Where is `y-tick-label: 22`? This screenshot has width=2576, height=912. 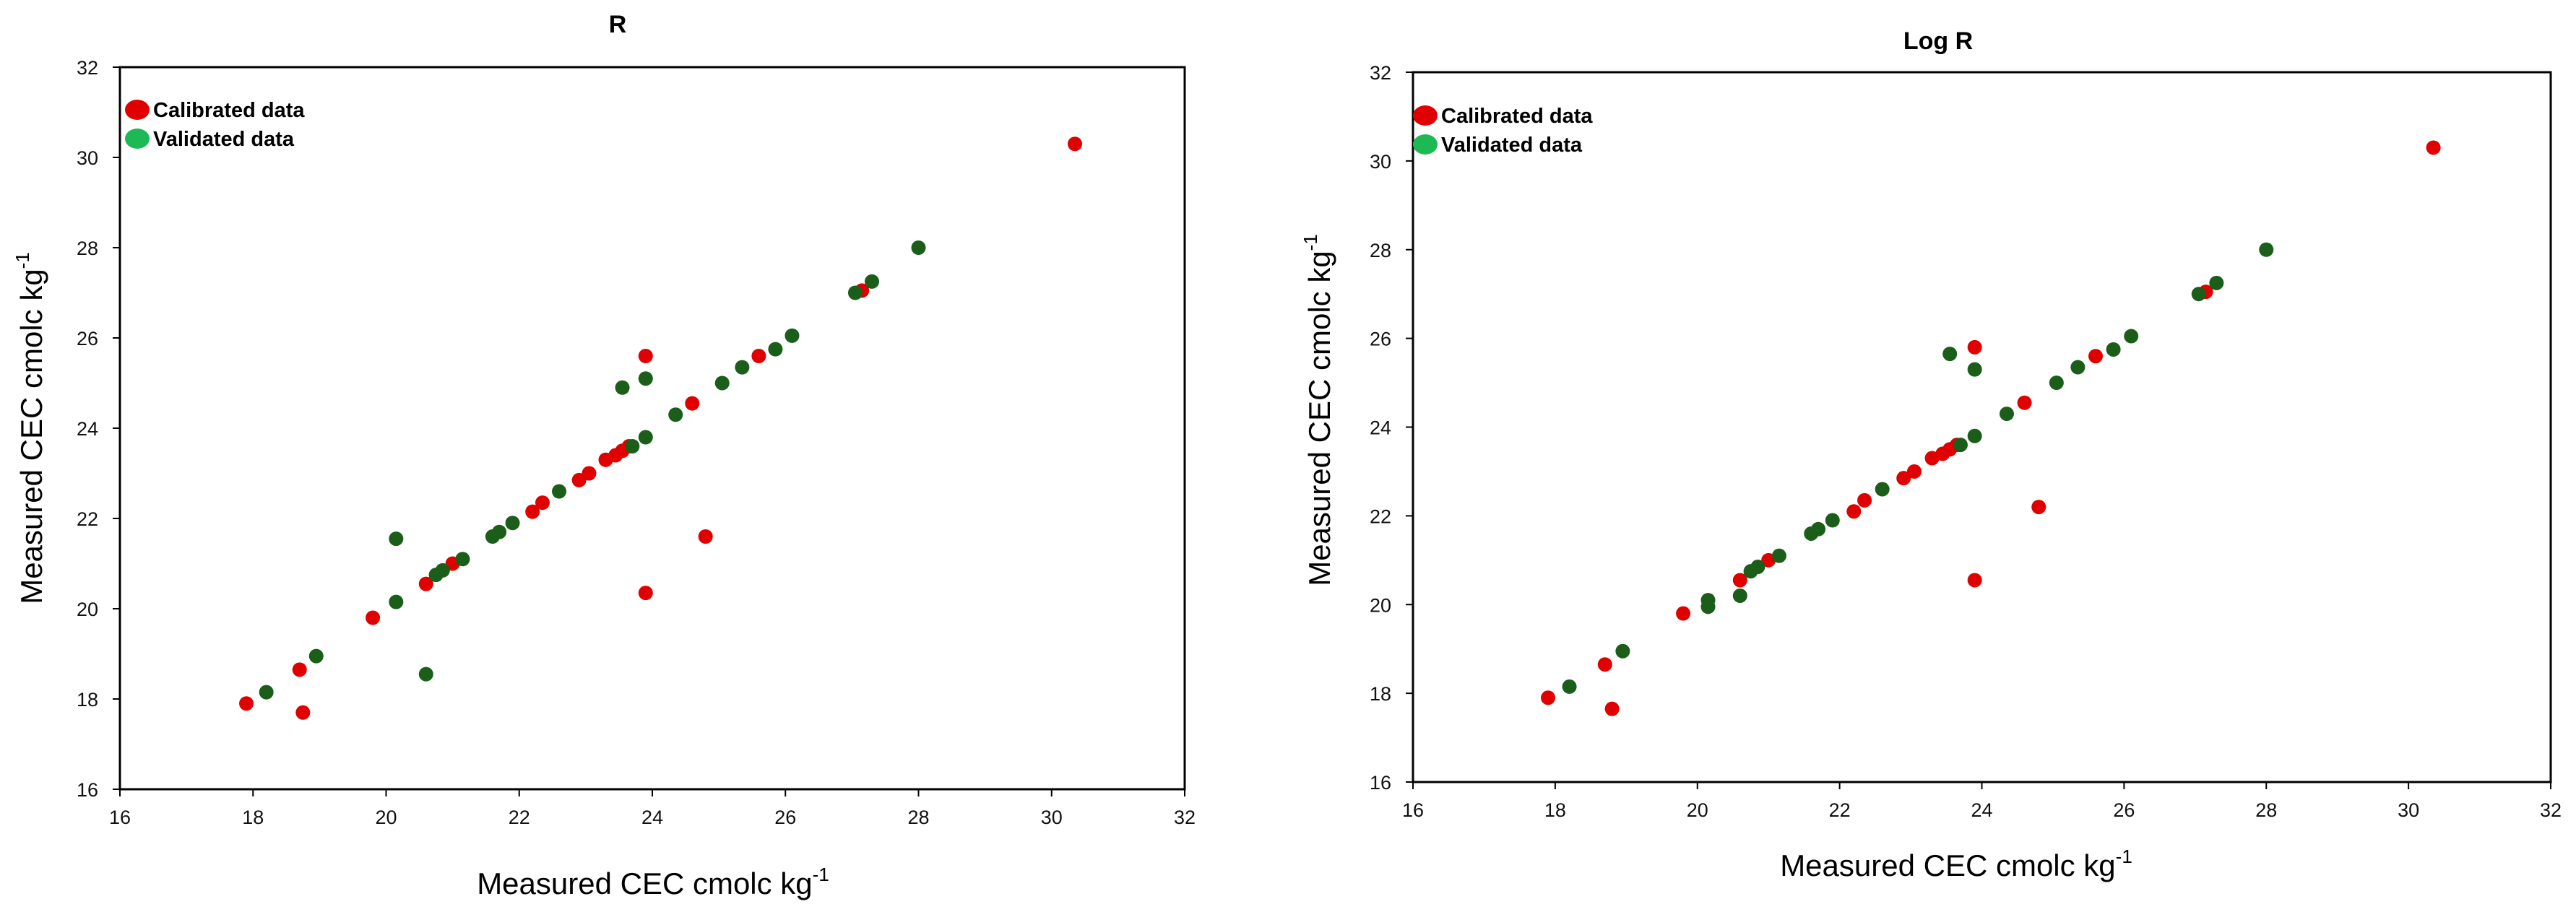 y-tick-label: 22 is located at coordinates (1380, 516).